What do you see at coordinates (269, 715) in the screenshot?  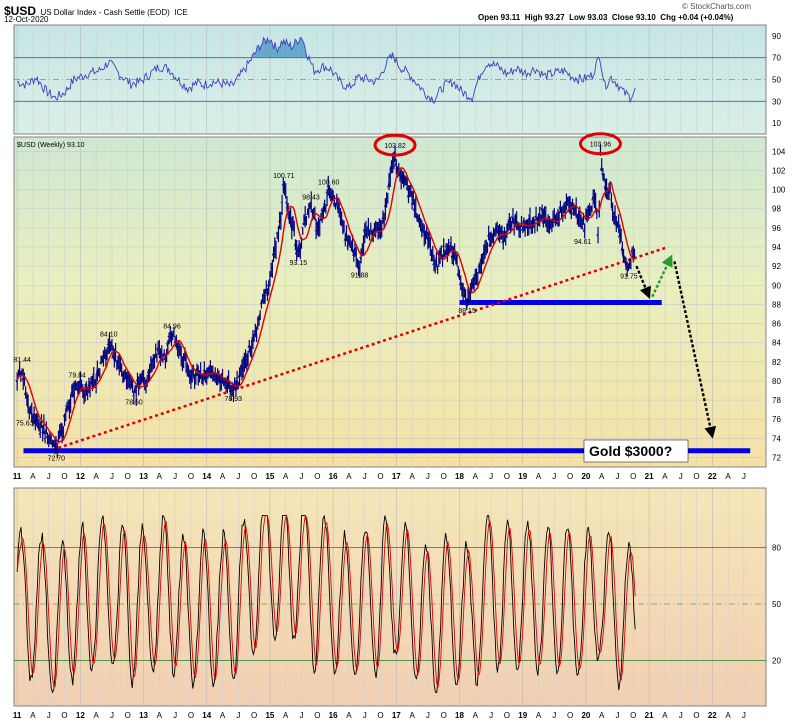 I see `x-axis-label: 15` at bounding box center [269, 715].